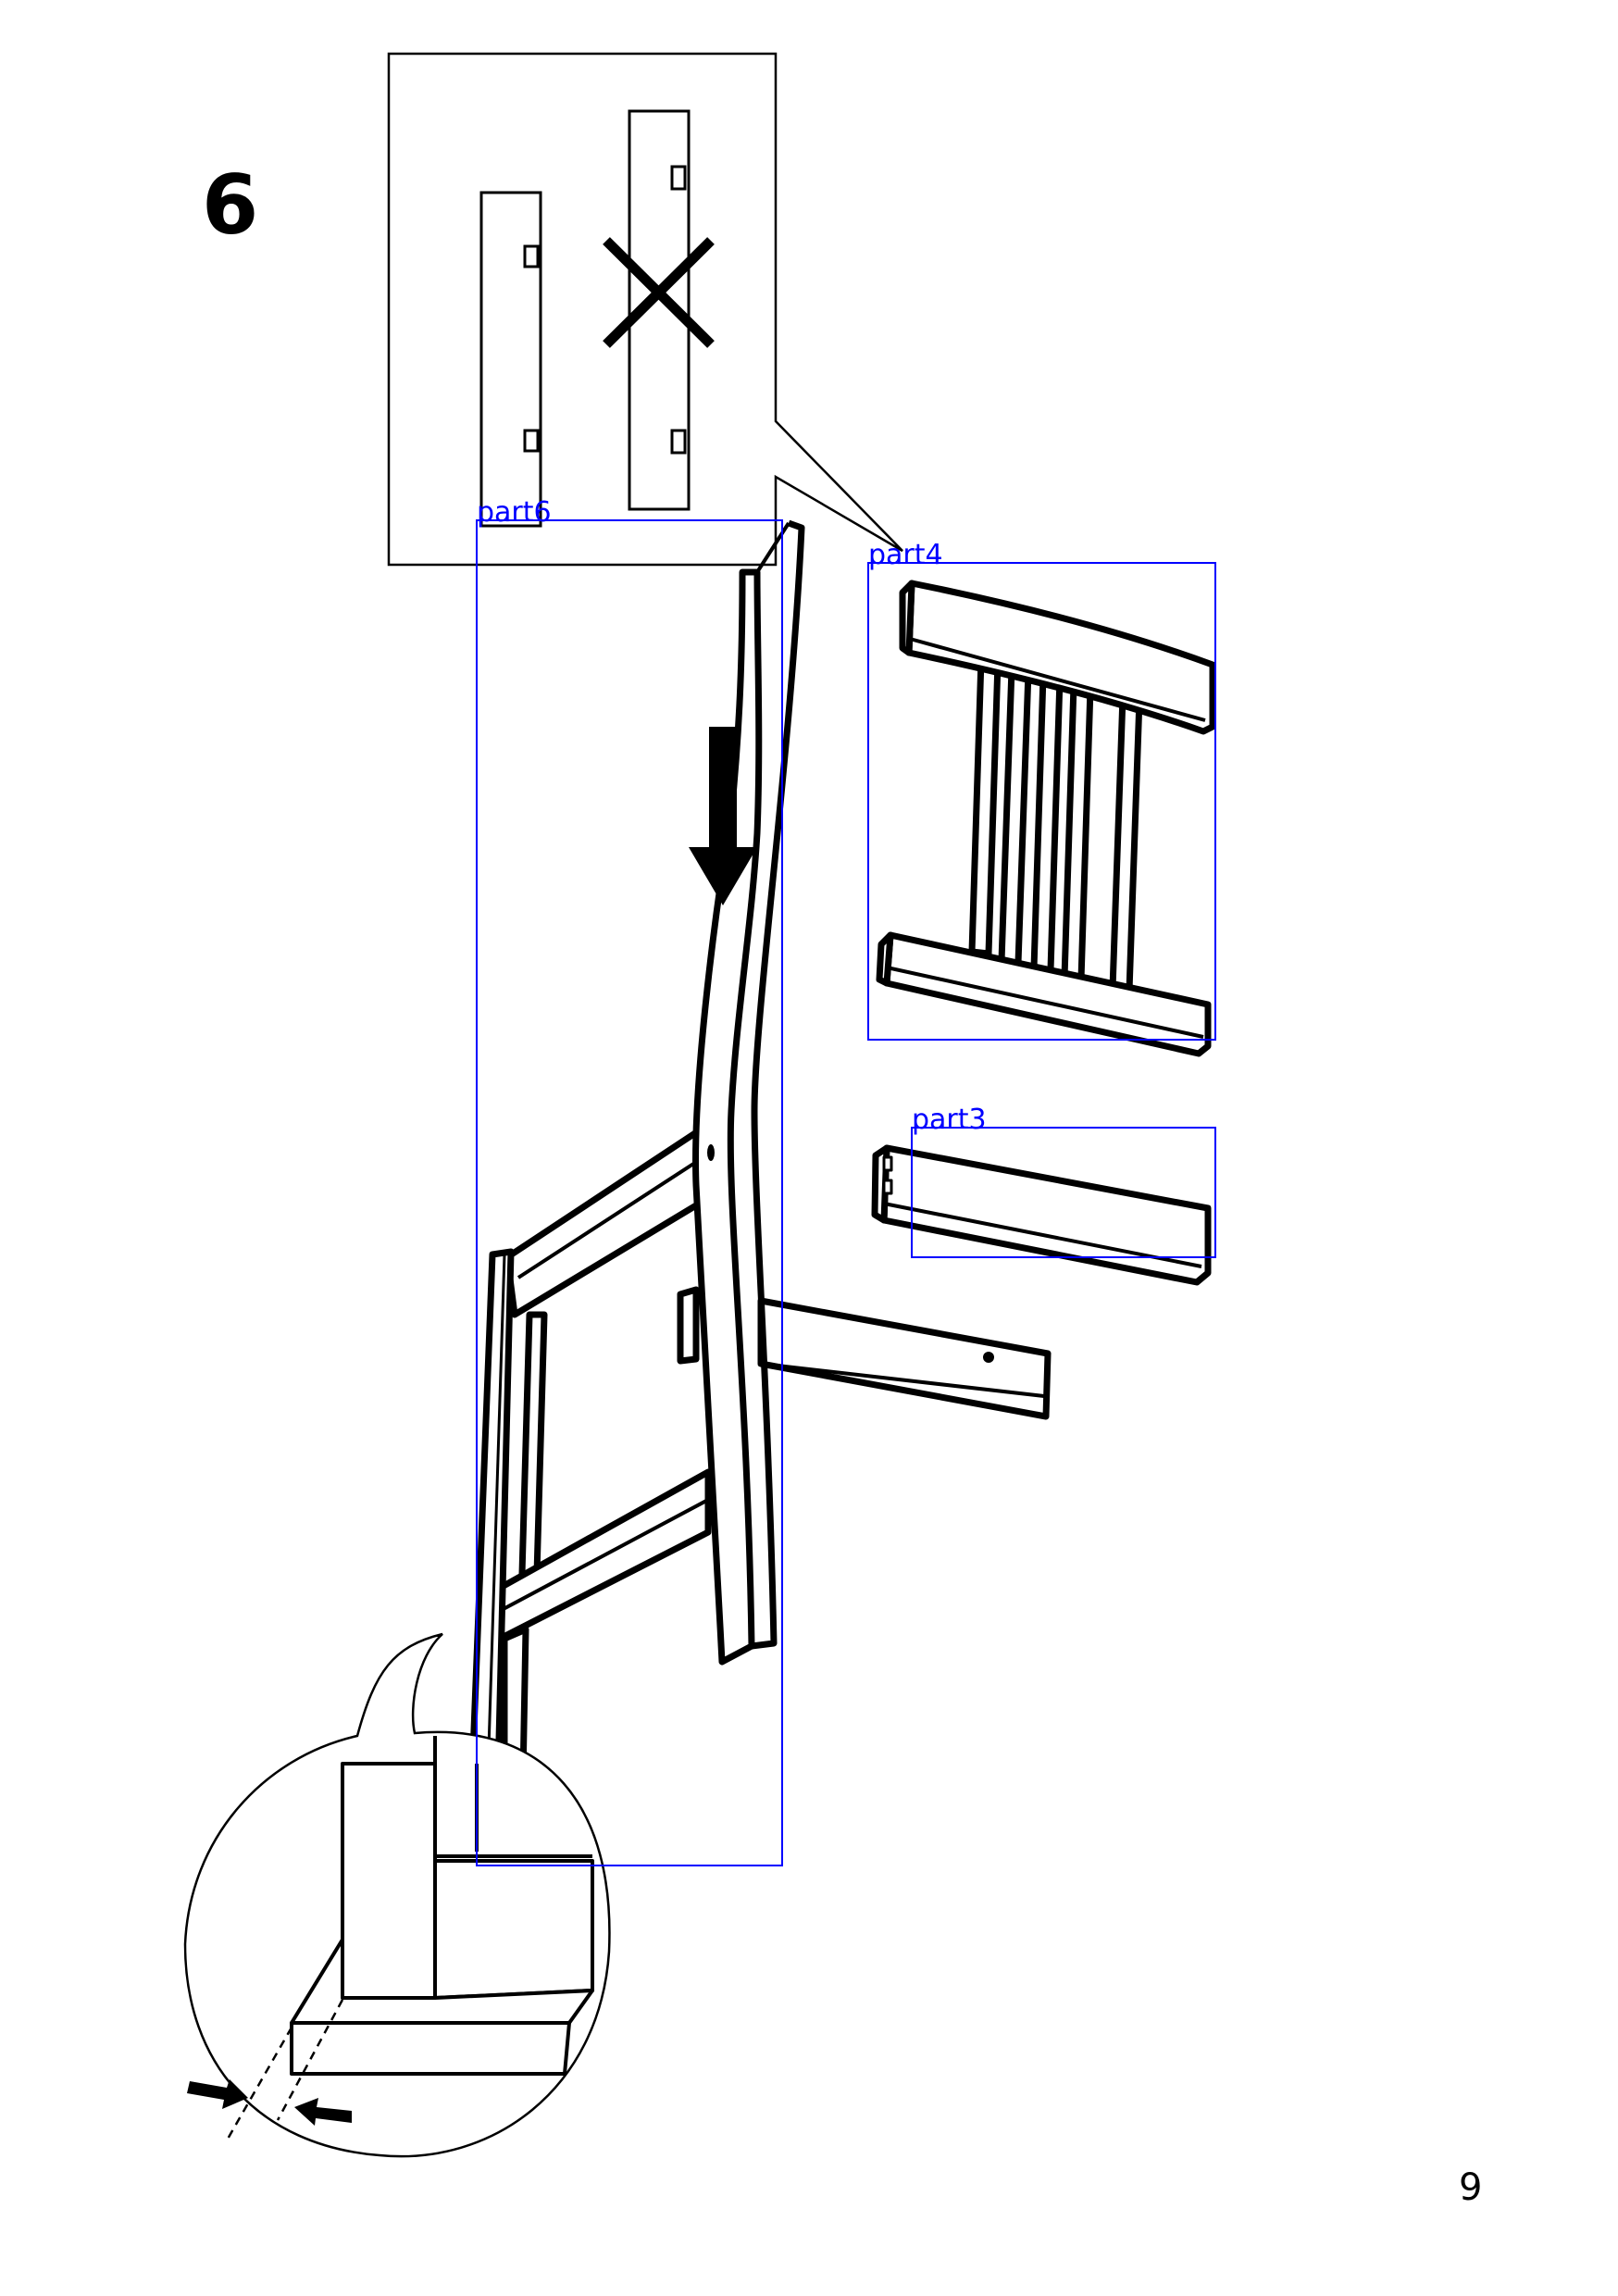  Describe the element at coordinates (723, 816) in the screenshot. I see `down-arrow-icon` at that location.